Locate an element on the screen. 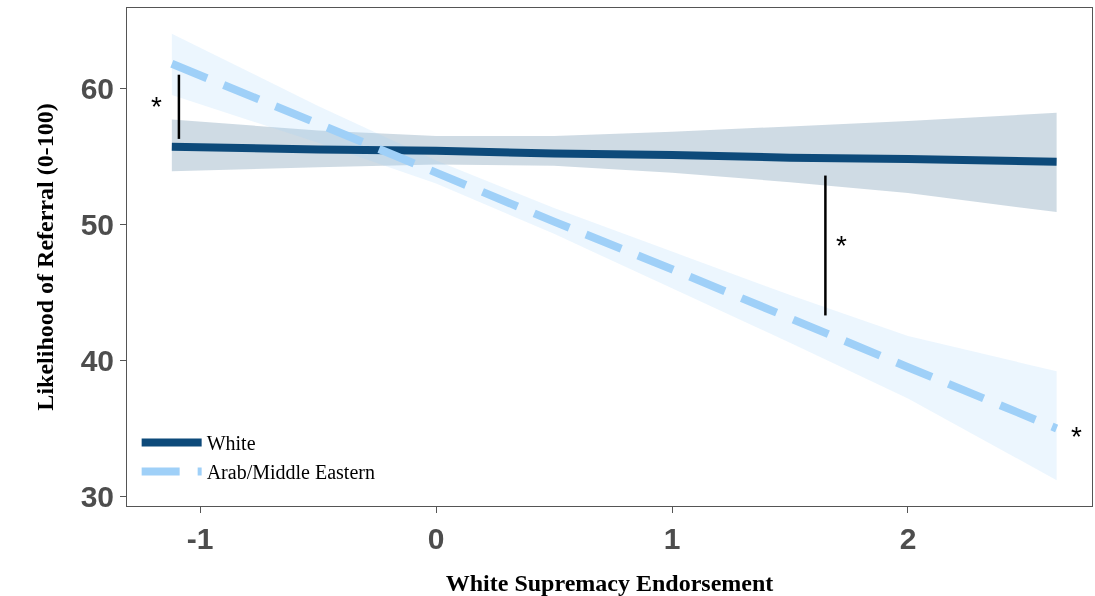  legend-label: White is located at coordinates (231, 443).